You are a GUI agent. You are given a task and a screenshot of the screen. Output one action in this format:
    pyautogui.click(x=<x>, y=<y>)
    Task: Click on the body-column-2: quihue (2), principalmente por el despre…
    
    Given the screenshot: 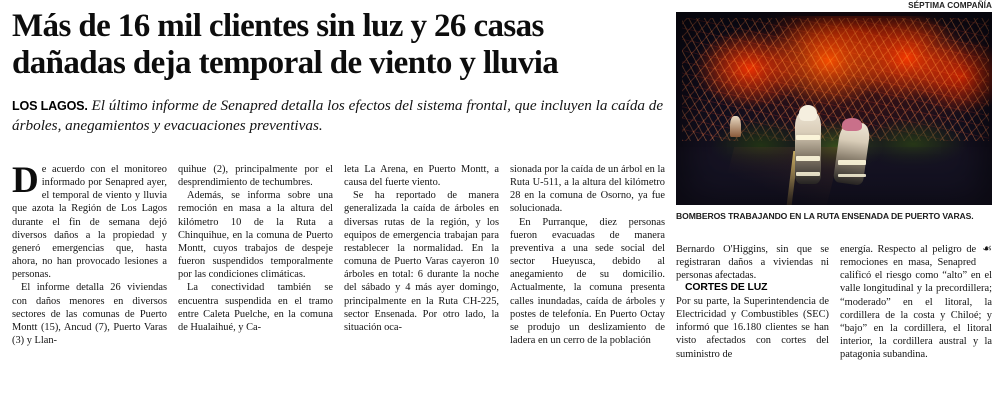 What is the action you would take?
    pyautogui.click(x=255, y=288)
    